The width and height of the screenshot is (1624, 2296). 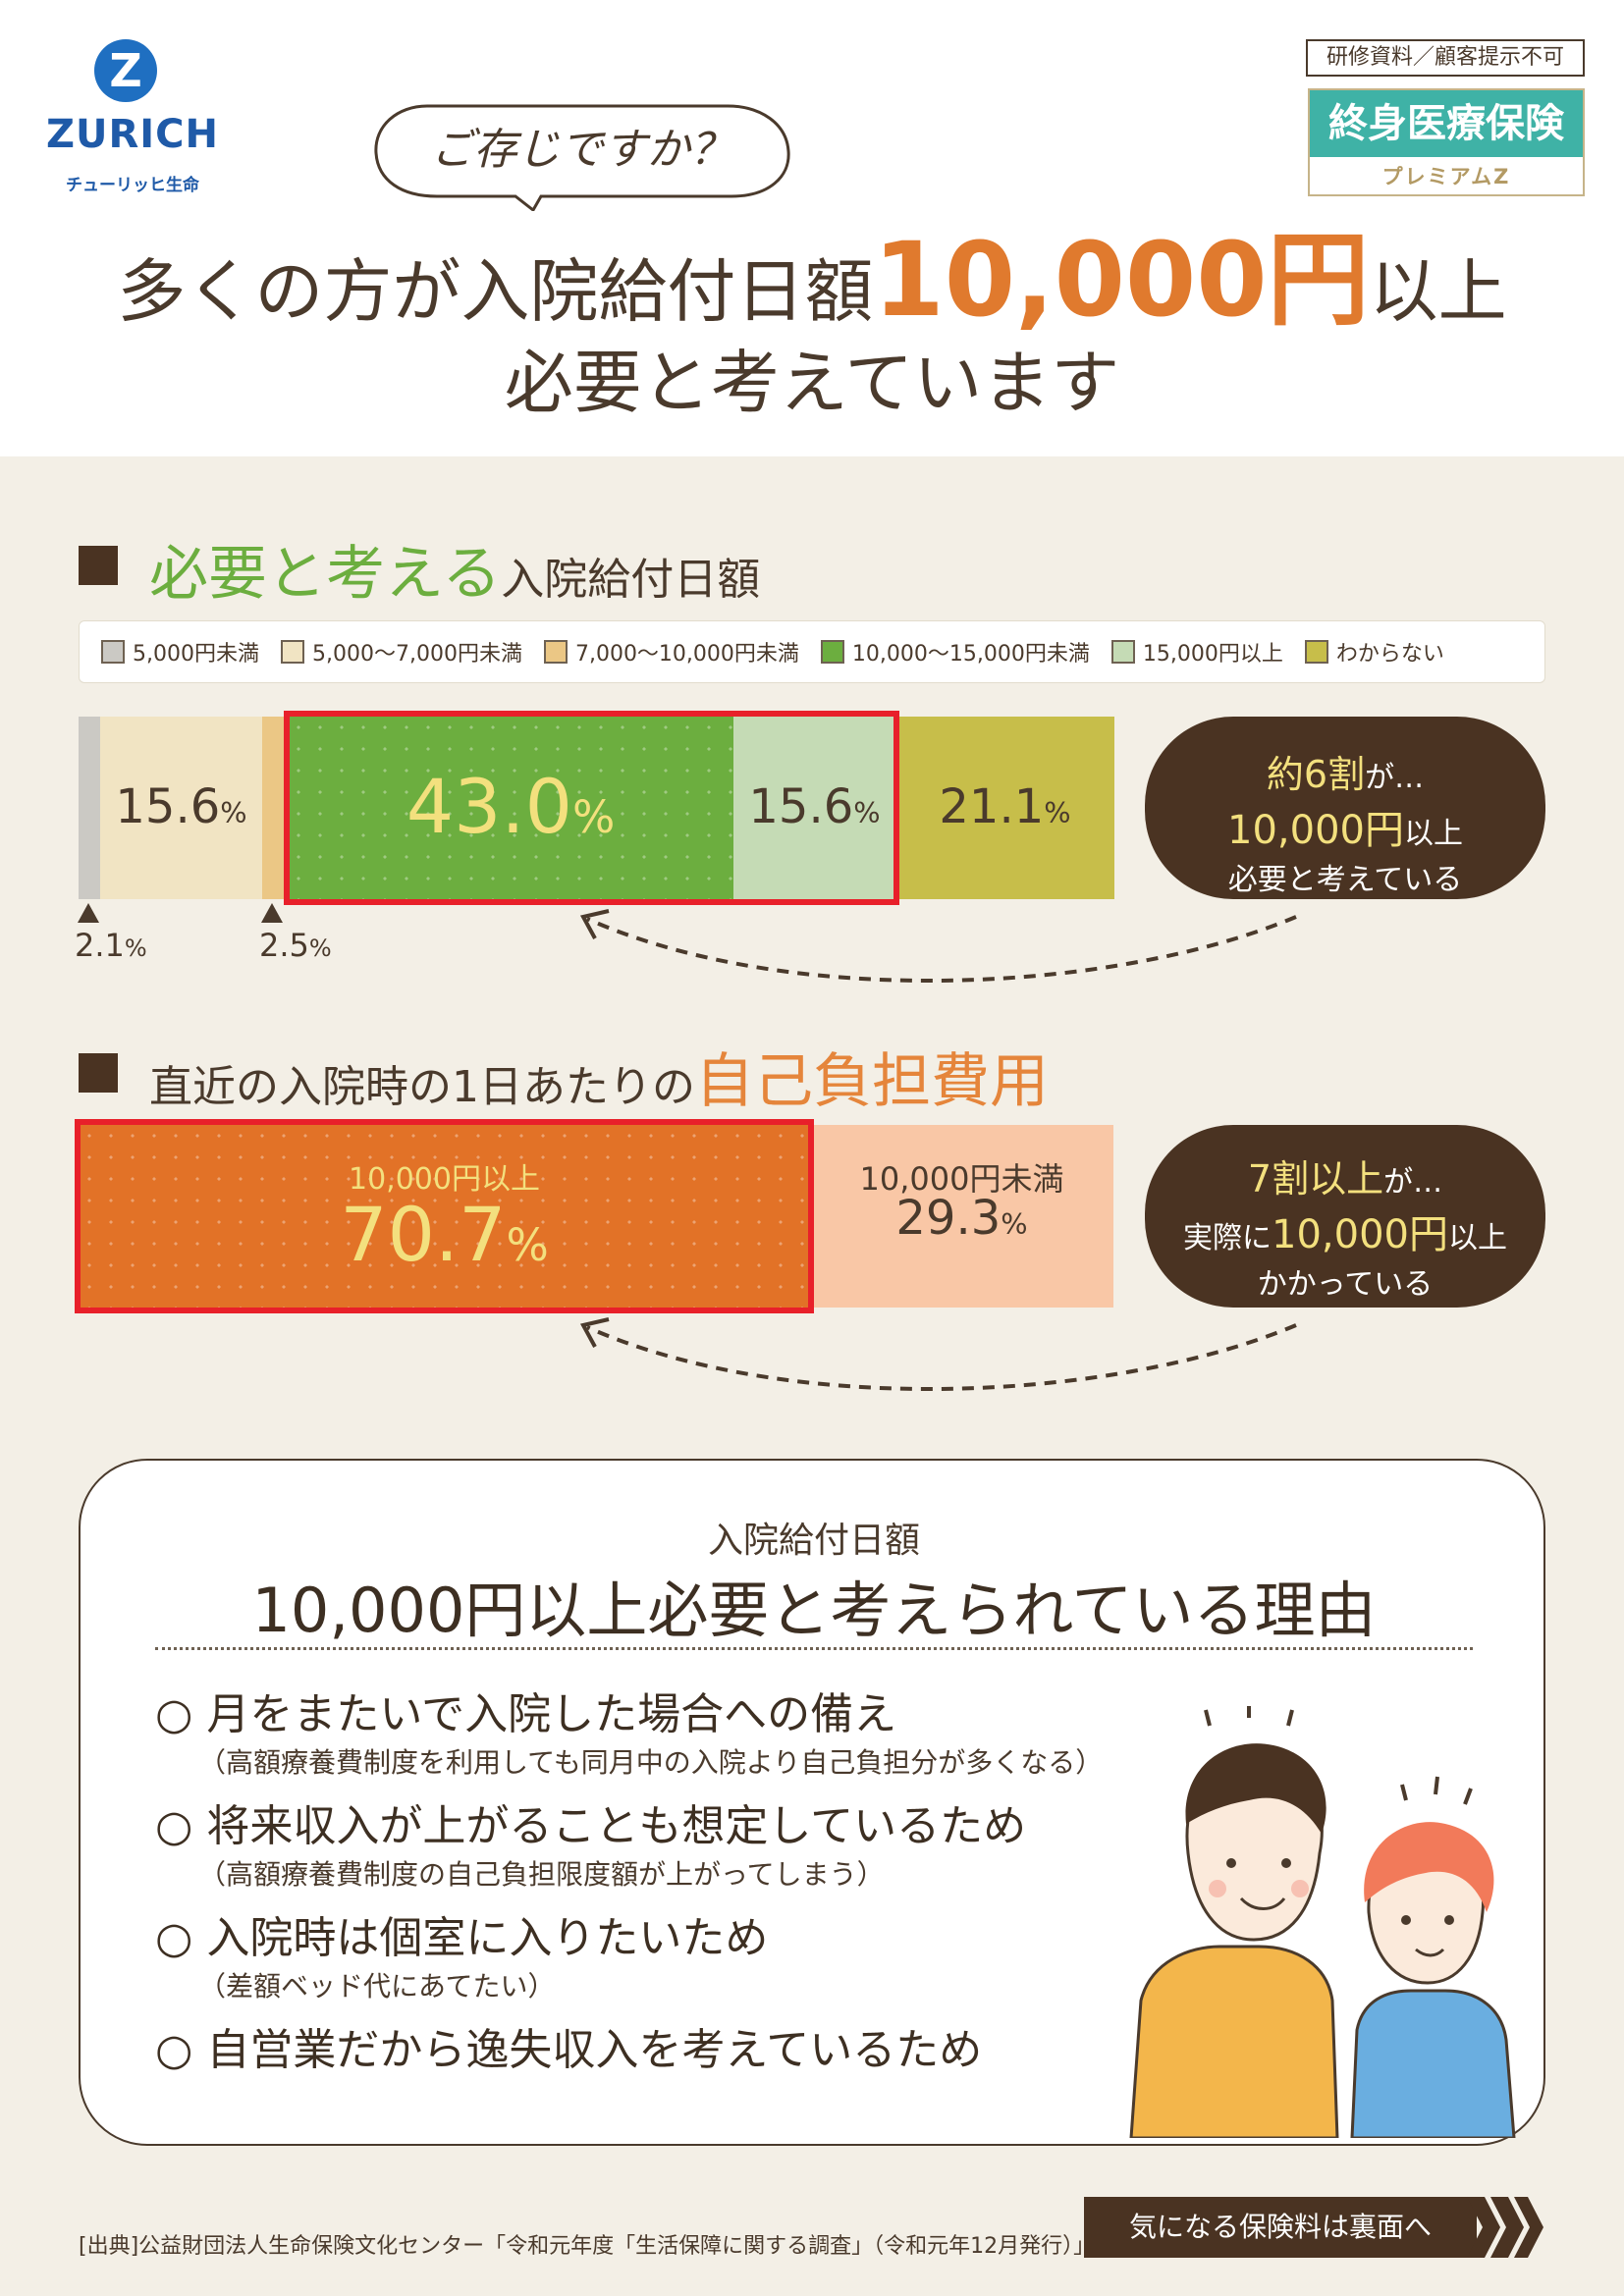 I want to click on note-7000-10000-value: 2.5, so click(x=284, y=945).